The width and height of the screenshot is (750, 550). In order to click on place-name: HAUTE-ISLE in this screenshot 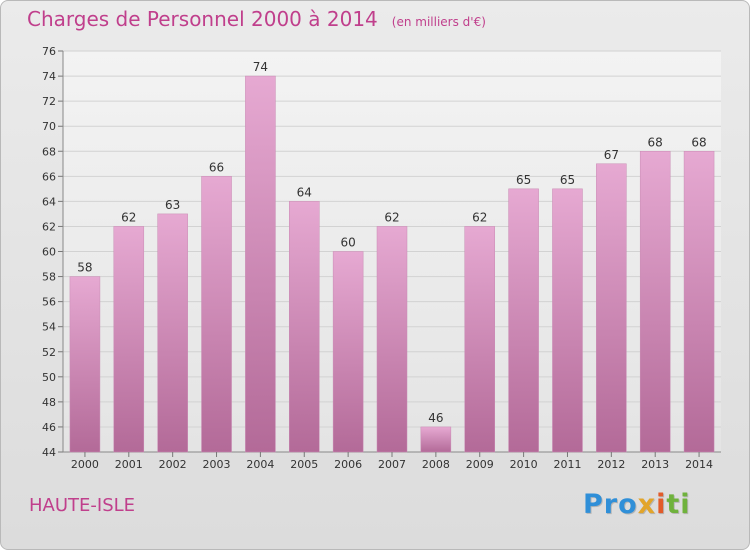, I will do `click(82, 505)`.